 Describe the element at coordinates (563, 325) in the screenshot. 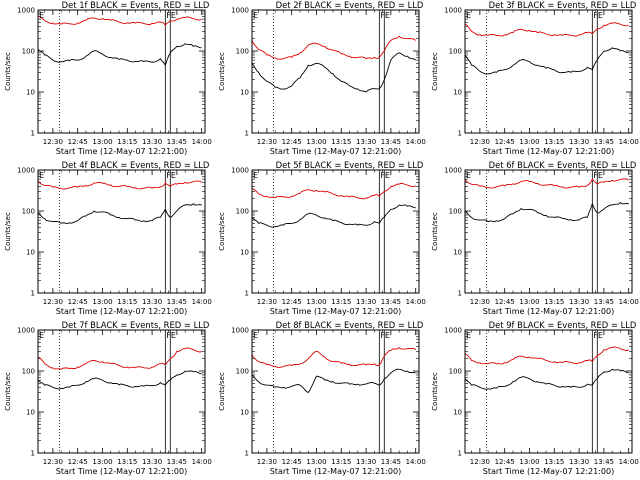

I see `chart-title: Det 9f BLACK = Events, RED = LLD` at that location.